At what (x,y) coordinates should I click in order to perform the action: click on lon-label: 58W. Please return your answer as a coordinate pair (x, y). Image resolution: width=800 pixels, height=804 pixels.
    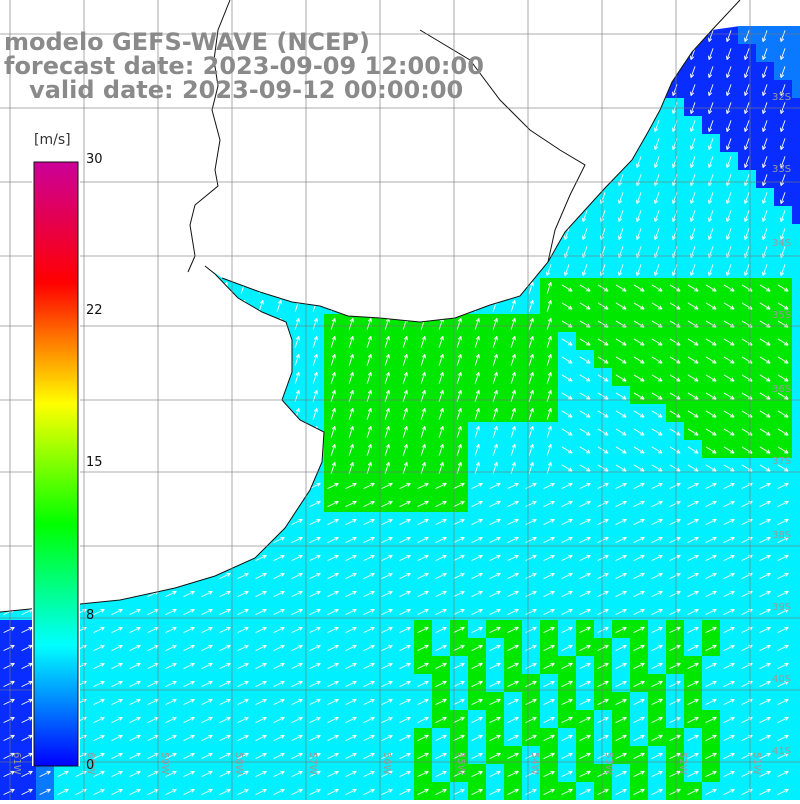
    Looking at the image, I should click on (238, 763).